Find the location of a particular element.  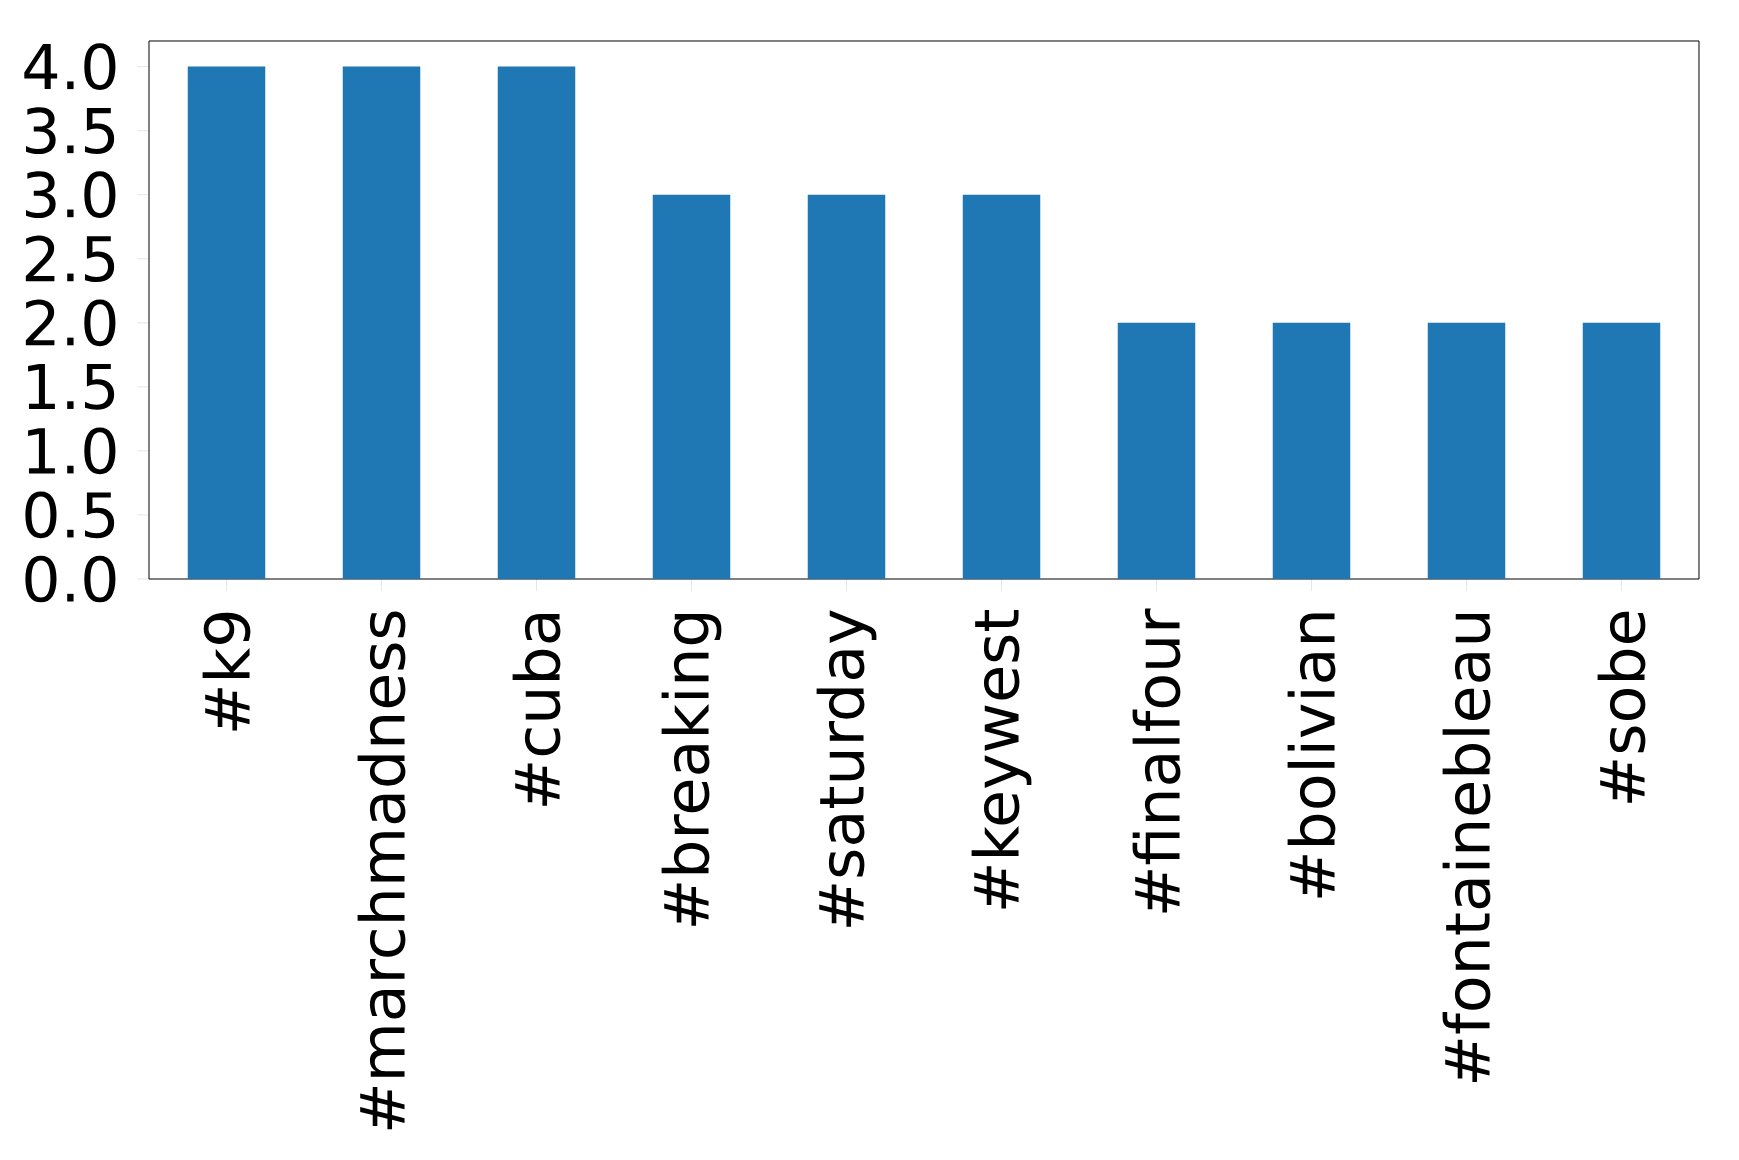

y-tick-label: 3.5 is located at coordinates (70, 131).